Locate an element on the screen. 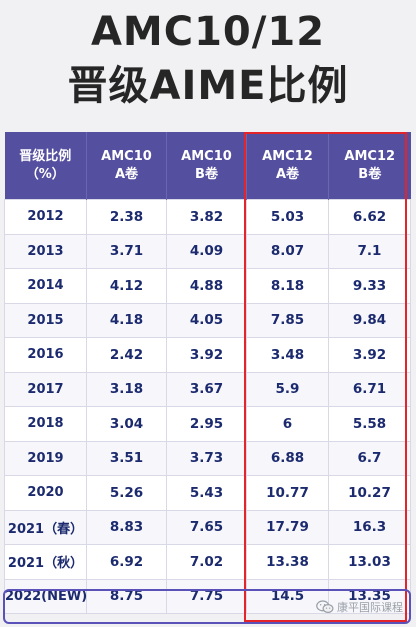 This screenshot has height=627, width=416. cell-amc12a: 7.85 is located at coordinates (287, 320).